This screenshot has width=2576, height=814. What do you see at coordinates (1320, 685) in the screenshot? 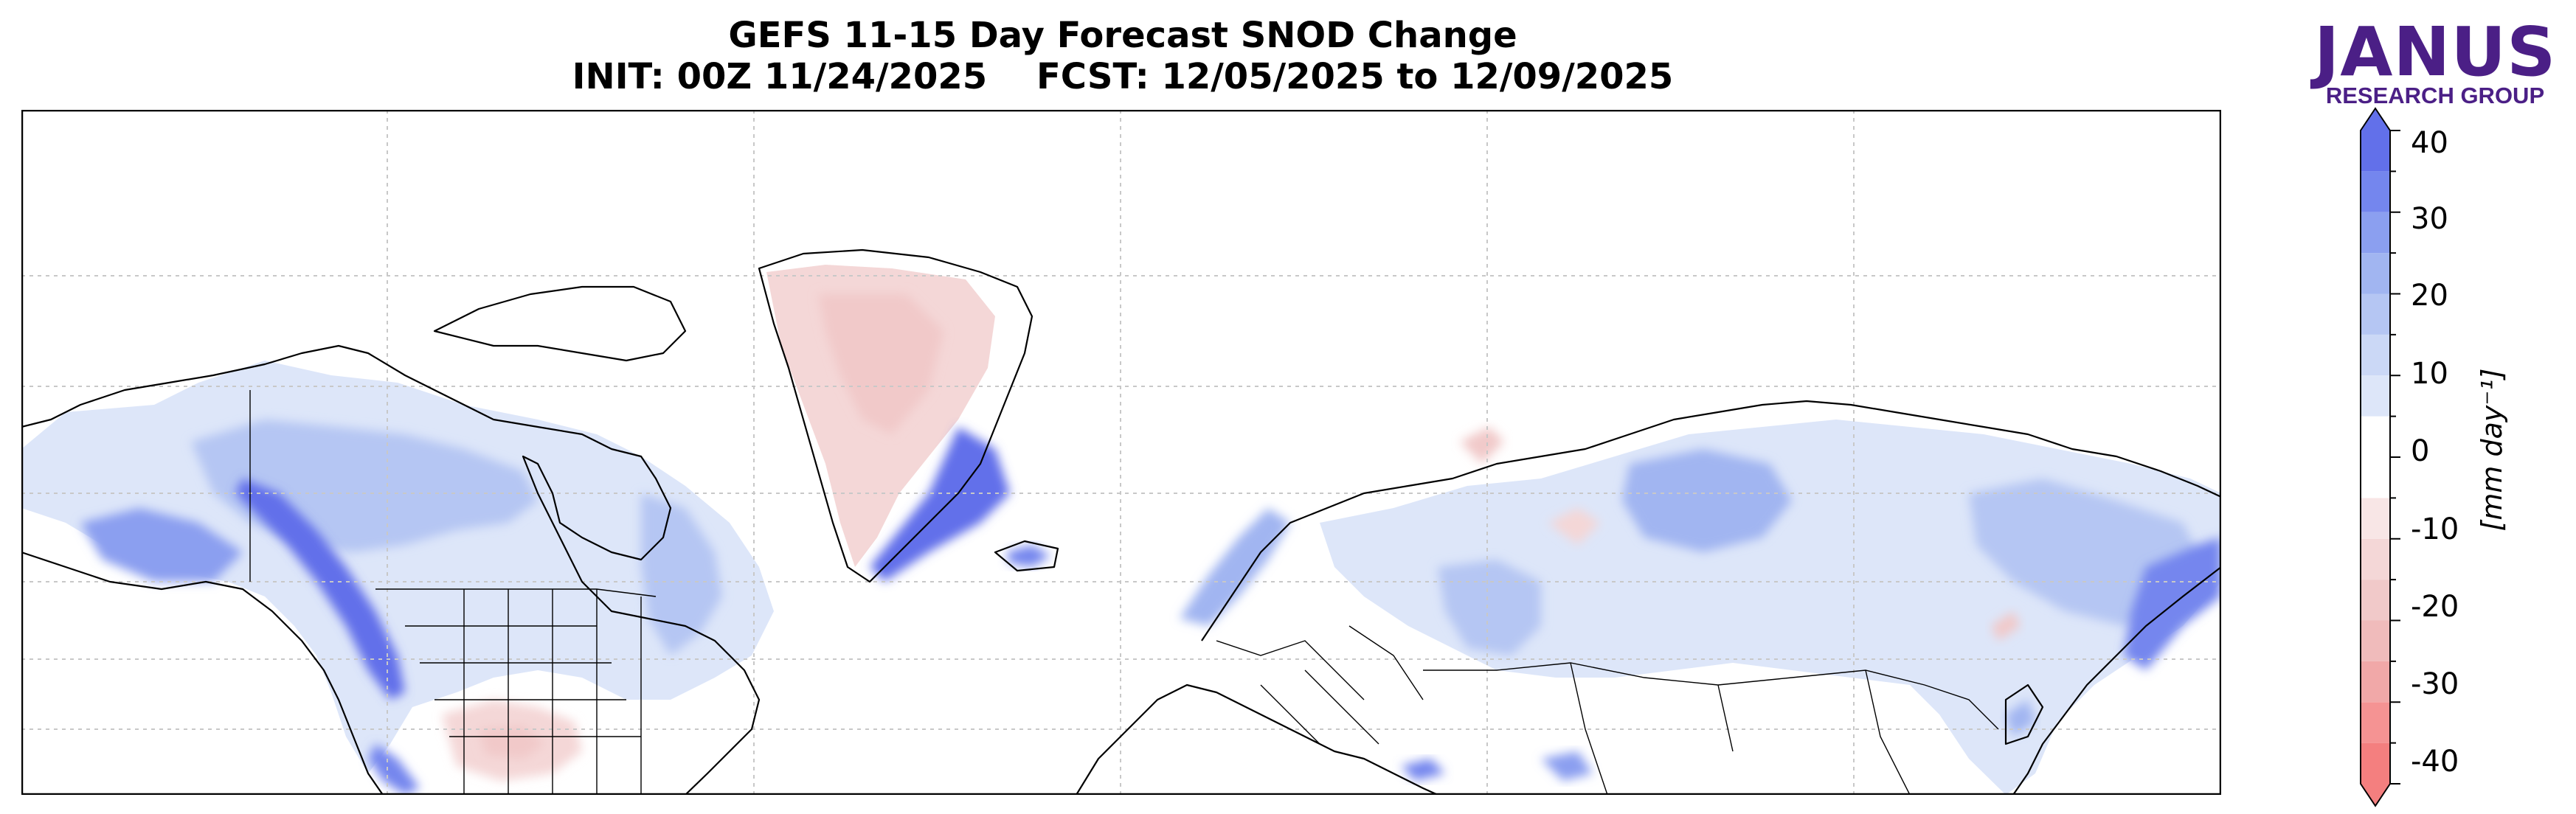
I see `european-borders` at bounding box center [1320, 685].